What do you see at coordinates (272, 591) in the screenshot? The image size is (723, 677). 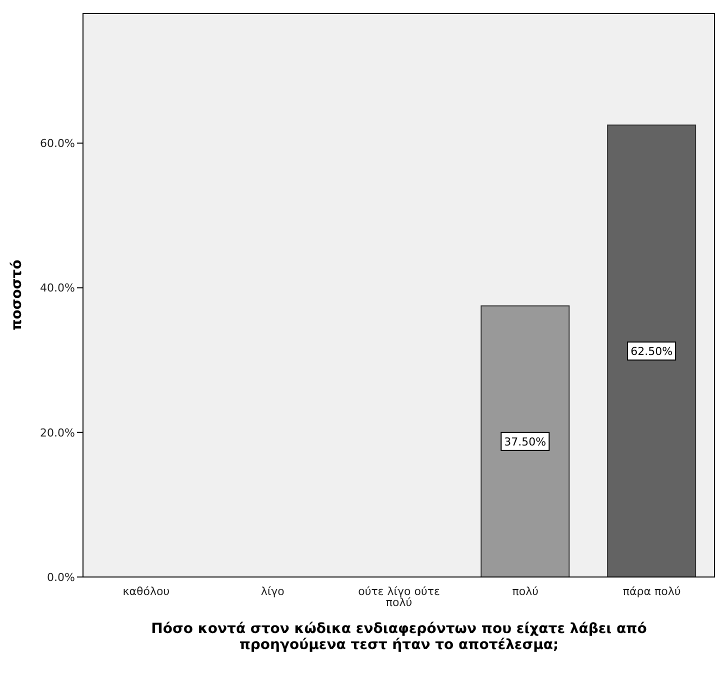 I see `x-tick-label: λίγο` at bounding box center [272, 591].